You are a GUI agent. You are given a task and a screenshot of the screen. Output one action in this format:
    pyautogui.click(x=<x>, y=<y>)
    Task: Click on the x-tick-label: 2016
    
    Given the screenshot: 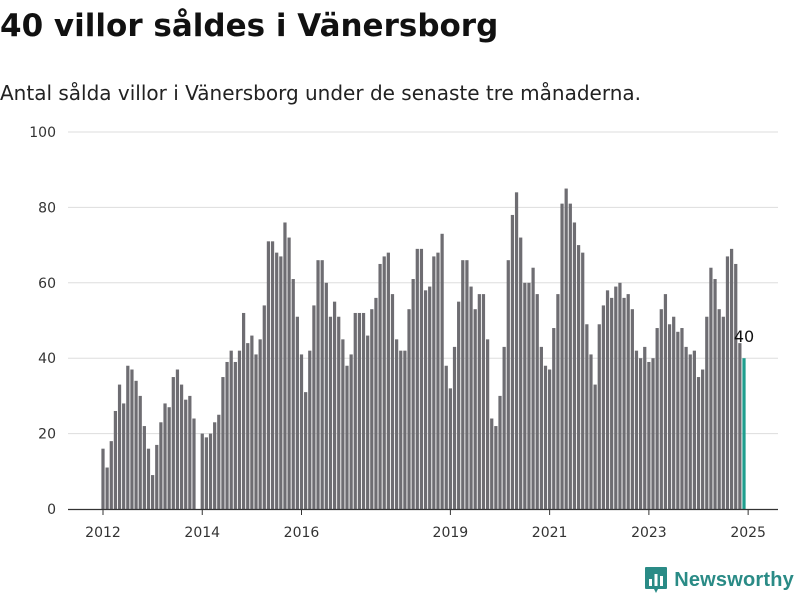 What is the action you would take?
    pyautogui.click(x=302, y=533)
    